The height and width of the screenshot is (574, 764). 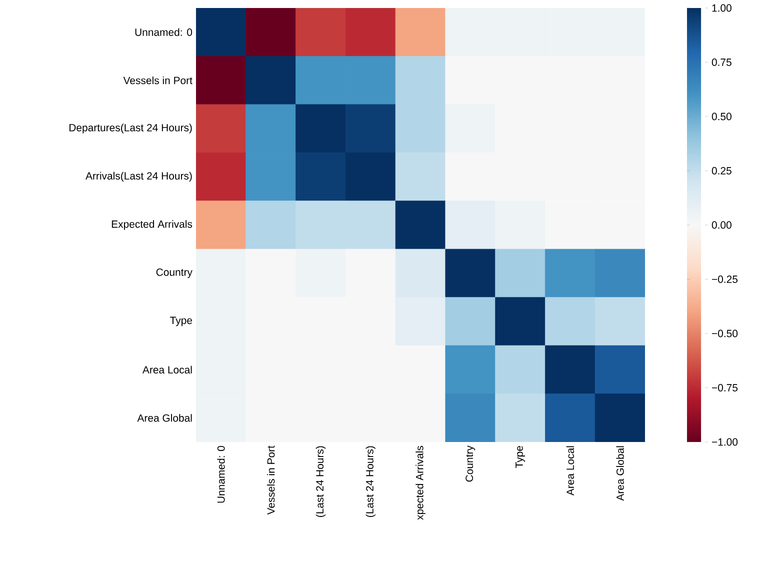 I want to click on color-bar-label: −1.00, so click(x=725, y=442).